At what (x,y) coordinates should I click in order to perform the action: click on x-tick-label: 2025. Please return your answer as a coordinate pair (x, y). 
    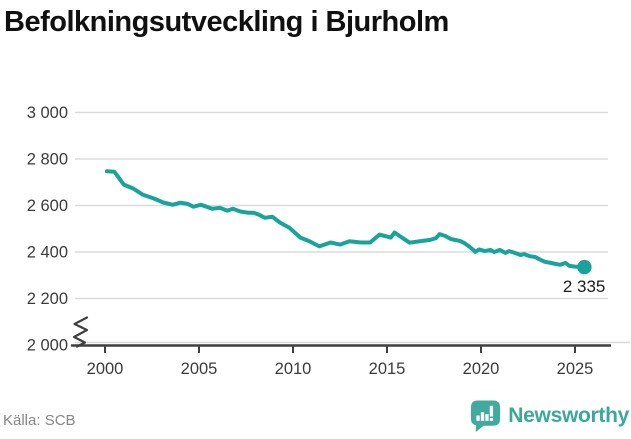
    Looking at the image, I should click on (575, 369).